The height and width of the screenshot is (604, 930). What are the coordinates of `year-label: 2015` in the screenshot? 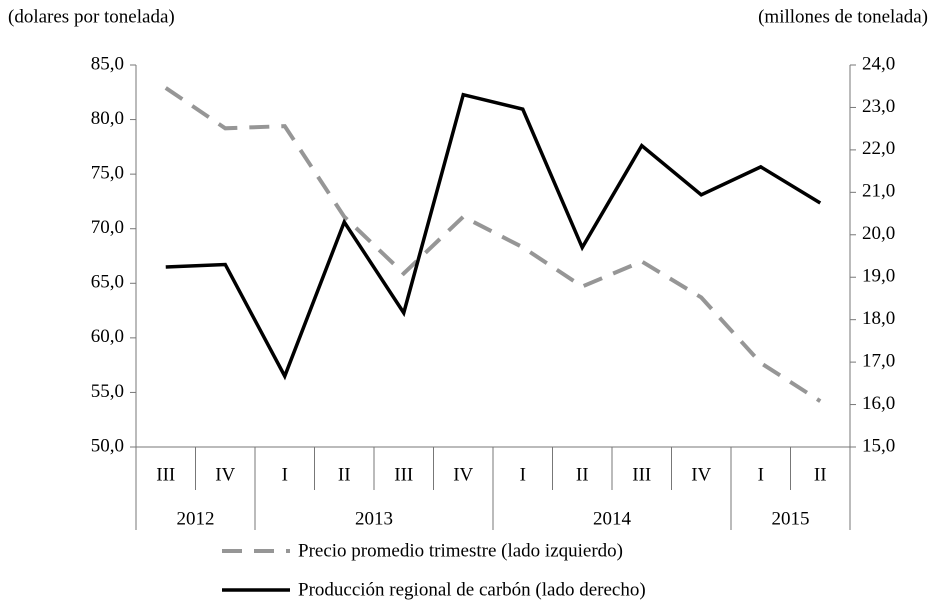 It's located at (791, 518).